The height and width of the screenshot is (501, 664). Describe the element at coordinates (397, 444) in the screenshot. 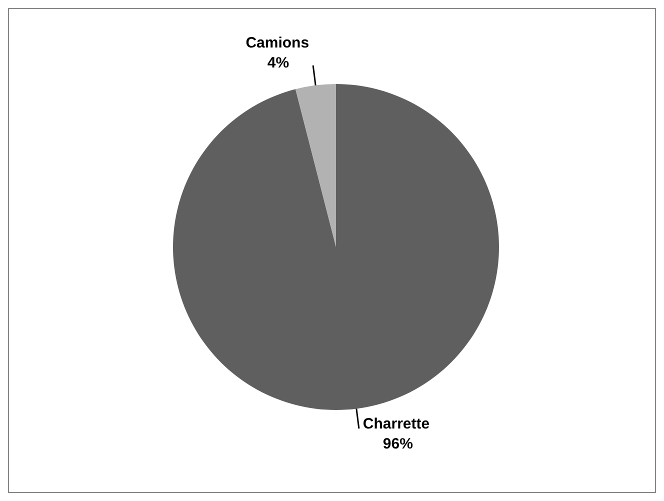

I see `data-label: 96%` at that location.